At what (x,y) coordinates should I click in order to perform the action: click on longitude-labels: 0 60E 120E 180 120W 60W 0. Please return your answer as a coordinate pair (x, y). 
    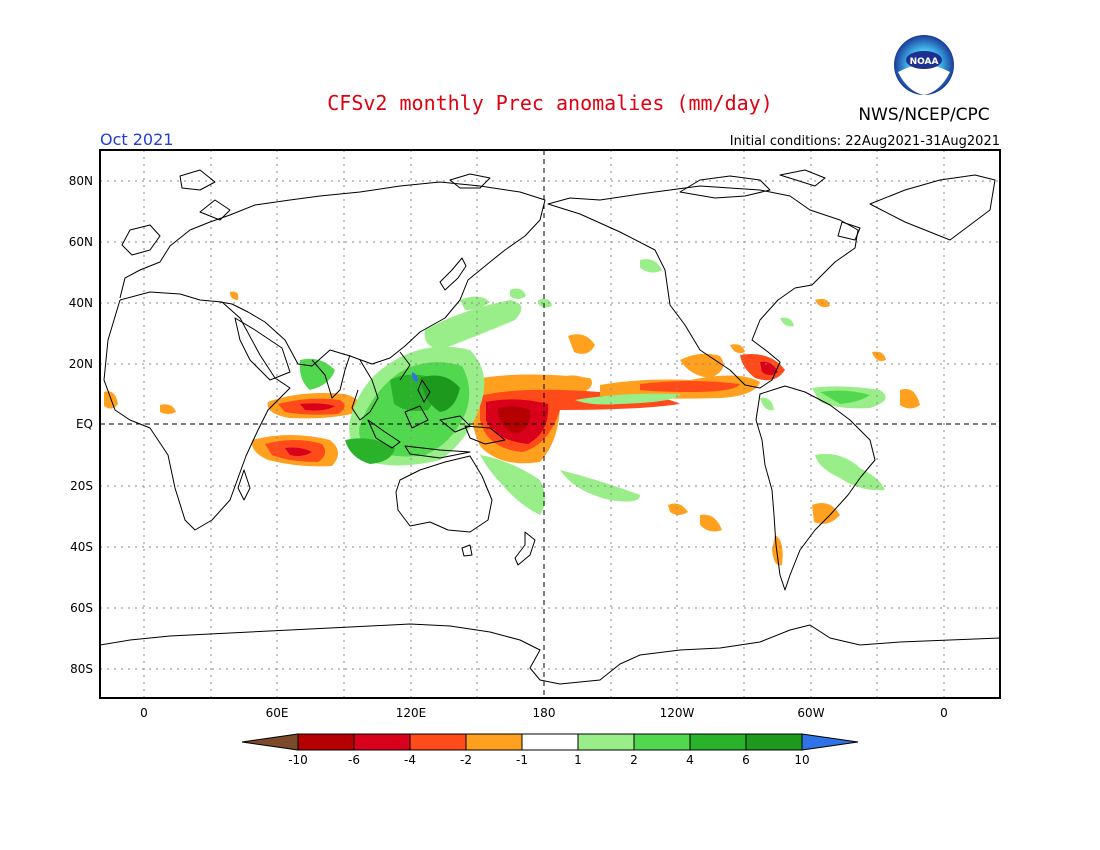
    Looking at the image, I should click on (544, 713).